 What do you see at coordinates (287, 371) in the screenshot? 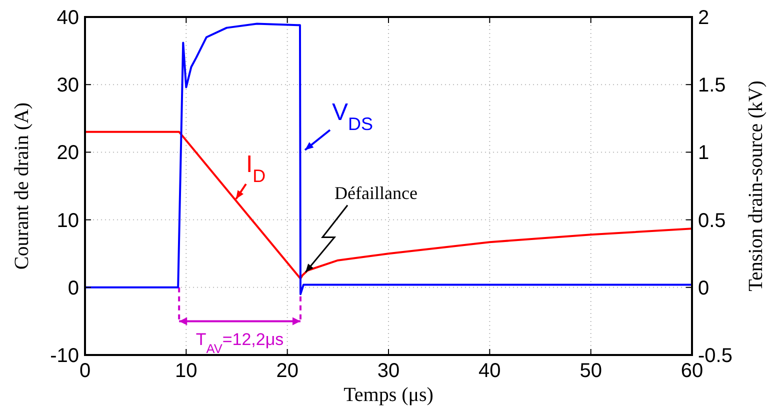
I see `x-tick-label: 20` at bounding box center [287, 371].